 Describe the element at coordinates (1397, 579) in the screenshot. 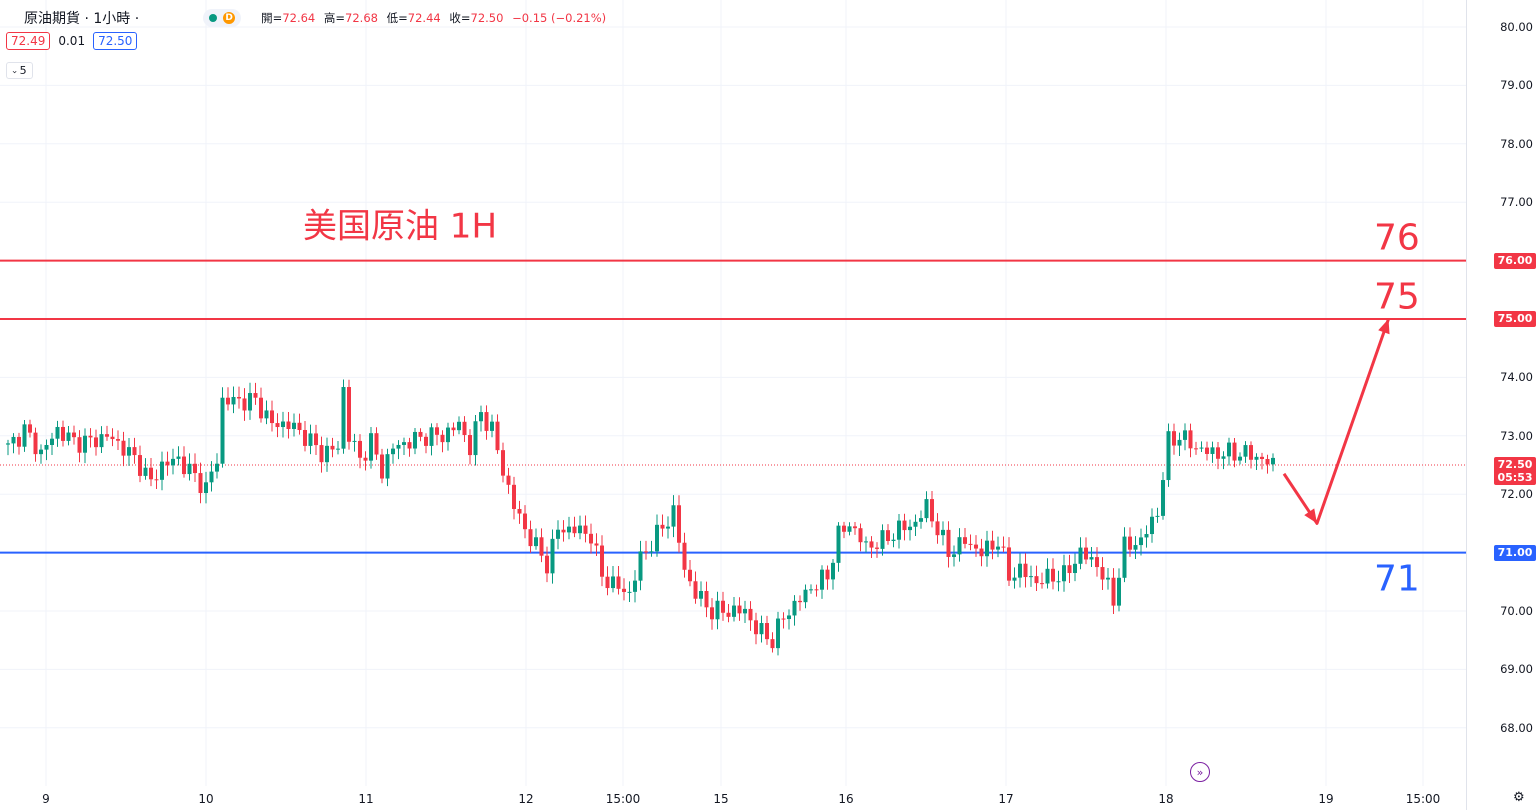

I see `annotation-level-71: 71` at that location.